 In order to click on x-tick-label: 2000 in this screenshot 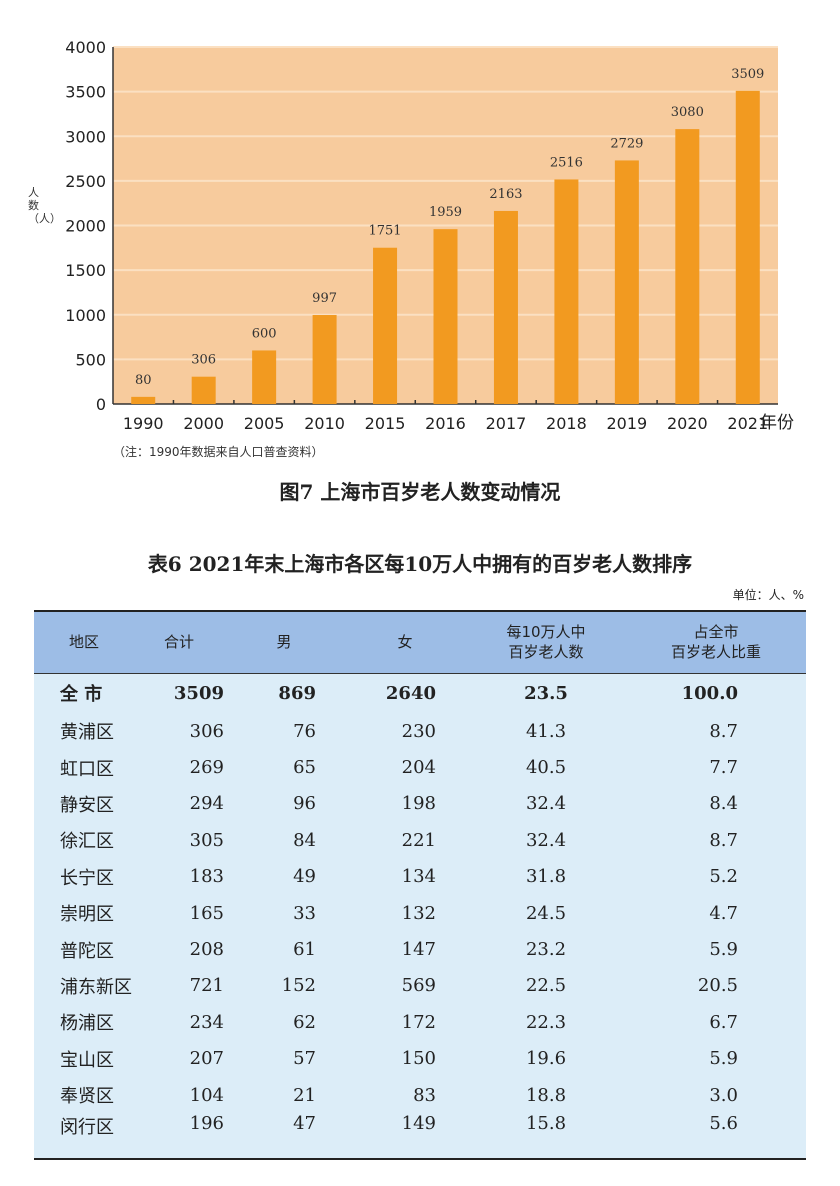, I will do `click(203, 423)`.